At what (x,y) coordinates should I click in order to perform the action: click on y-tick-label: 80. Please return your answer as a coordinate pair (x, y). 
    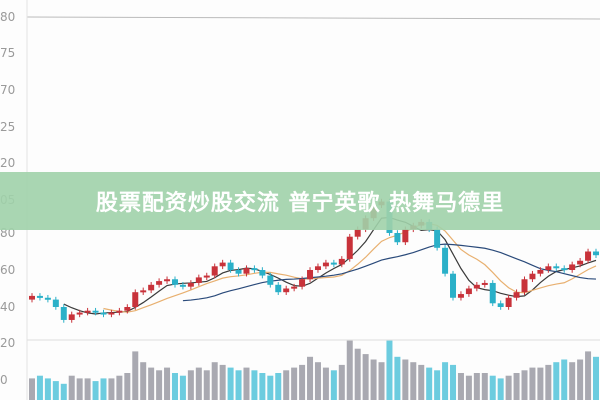
    Looking at the image, I should click on (8, 17).